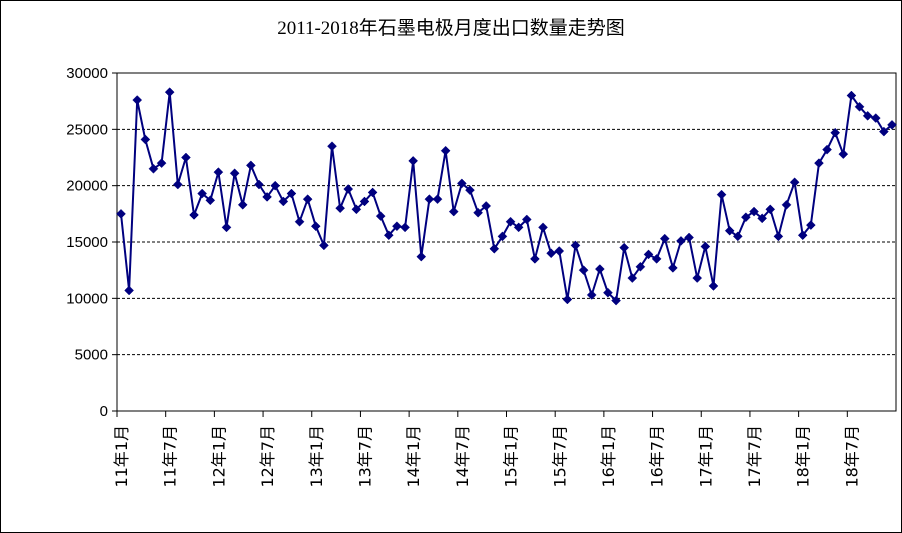  What do you see at coordinates (218, 456) in the screenshot?
I see `x-tick-label: 12年1月` at bounding box center [218, 456].